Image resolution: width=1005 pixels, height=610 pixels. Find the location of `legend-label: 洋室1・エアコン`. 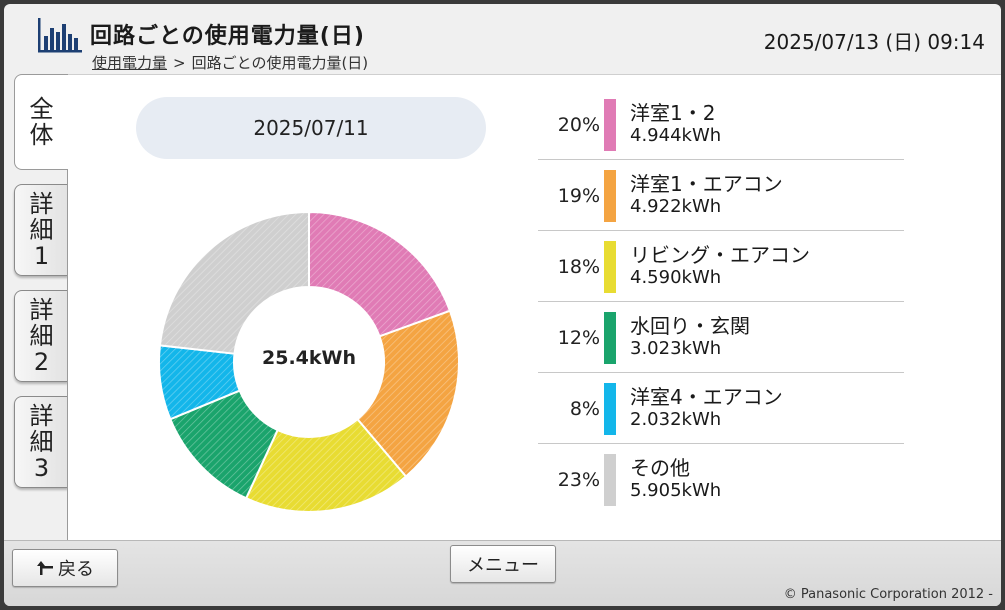

legend-label: 洋室1・エアコン is located at coordinates (706, 184).